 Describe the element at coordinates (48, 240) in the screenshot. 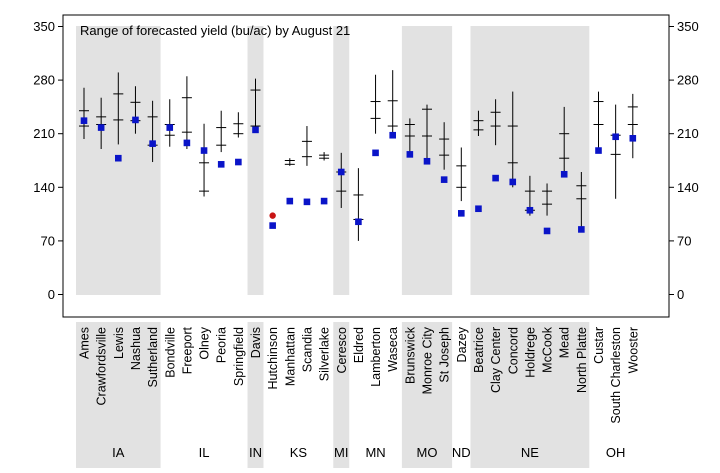

I see `y-tick-label-left: 70` at that location.